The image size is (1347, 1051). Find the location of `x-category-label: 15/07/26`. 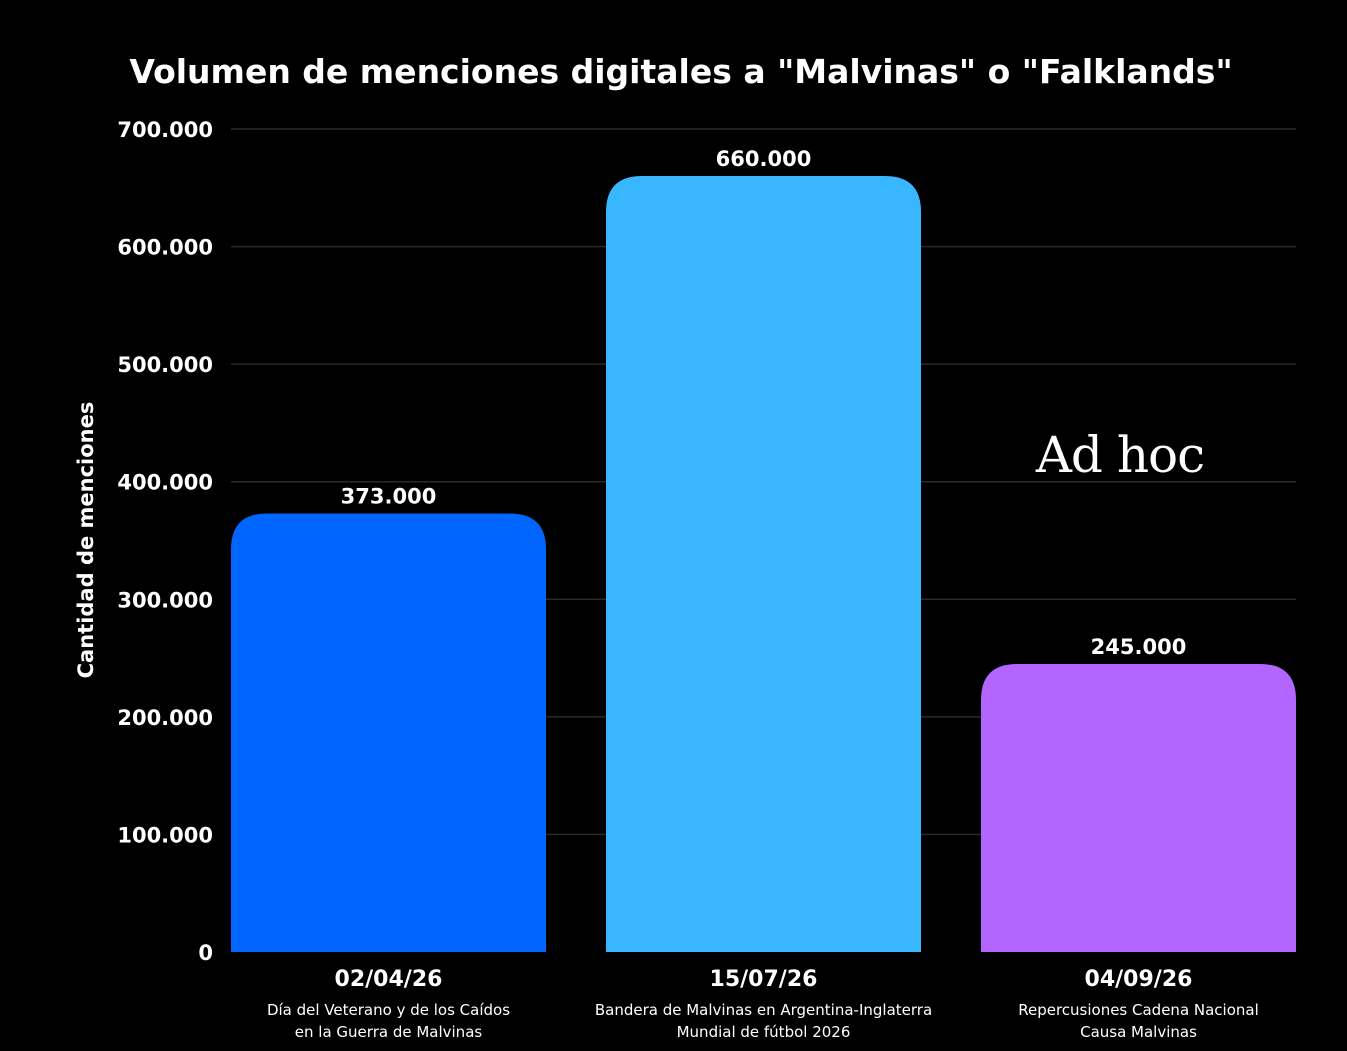

x-category-label: 15/07/26 is located at coordinates (764, 979).